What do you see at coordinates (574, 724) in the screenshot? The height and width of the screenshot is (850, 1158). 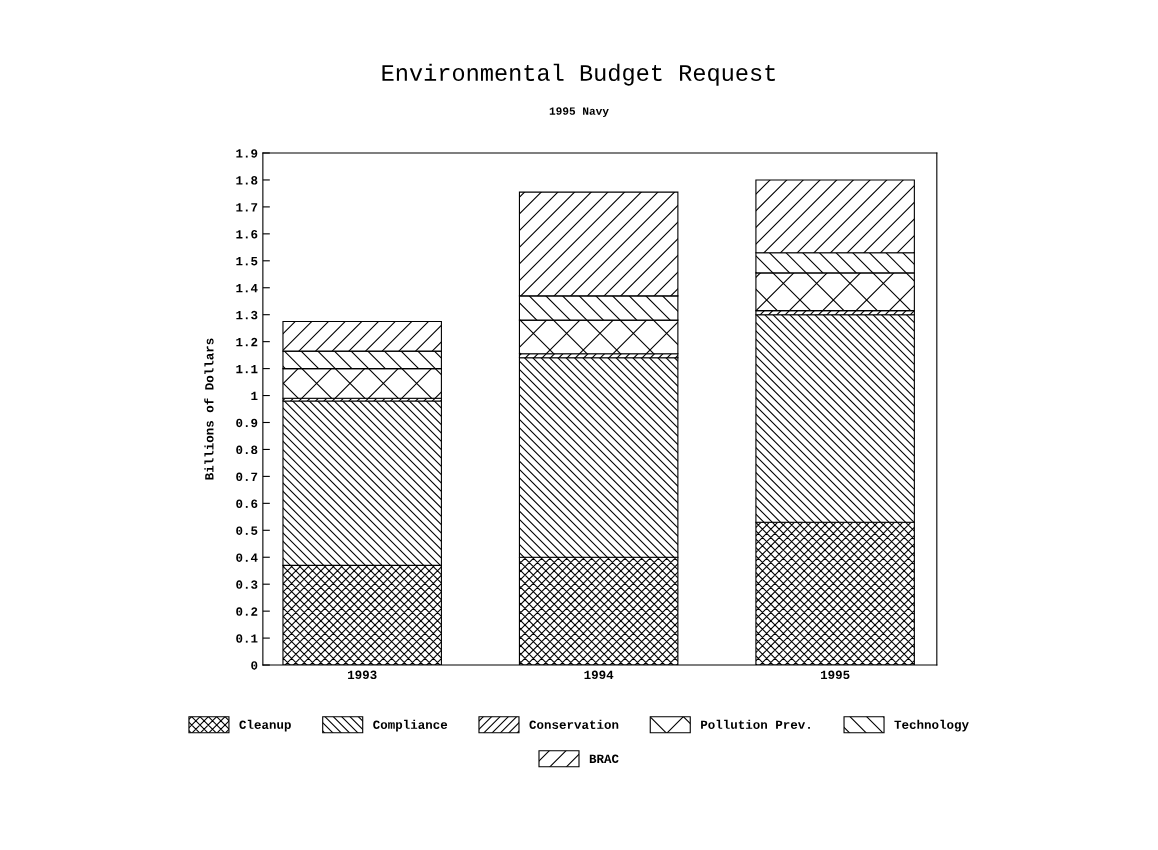 I see `legend-label: Conservation` at bounding box center [574, 724].